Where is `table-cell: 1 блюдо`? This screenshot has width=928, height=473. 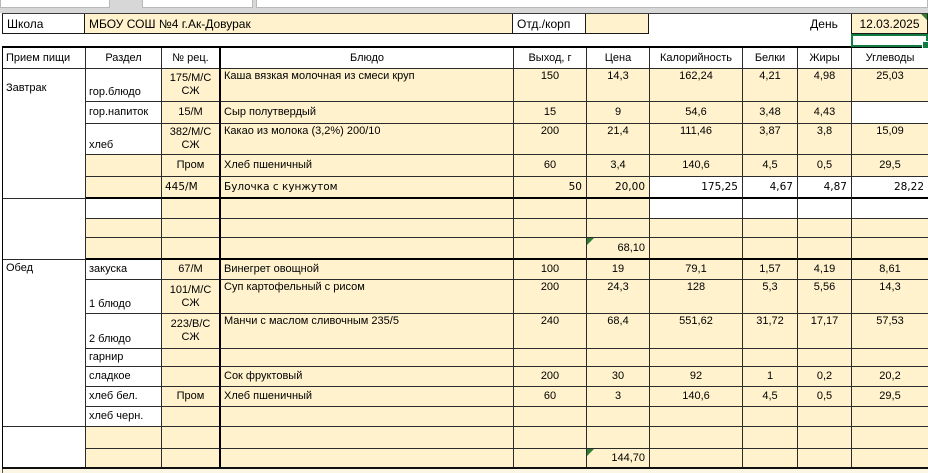 table-cell: 1 блюдо is located at coordinates (124, 297).